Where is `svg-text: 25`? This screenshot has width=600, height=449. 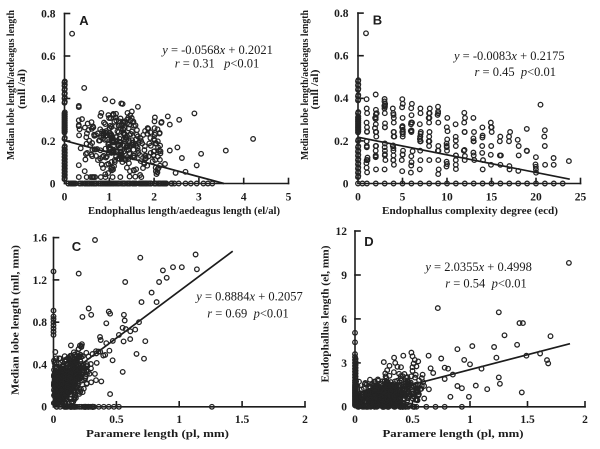
svg-text: 25 is located at coordinates (581, 198).